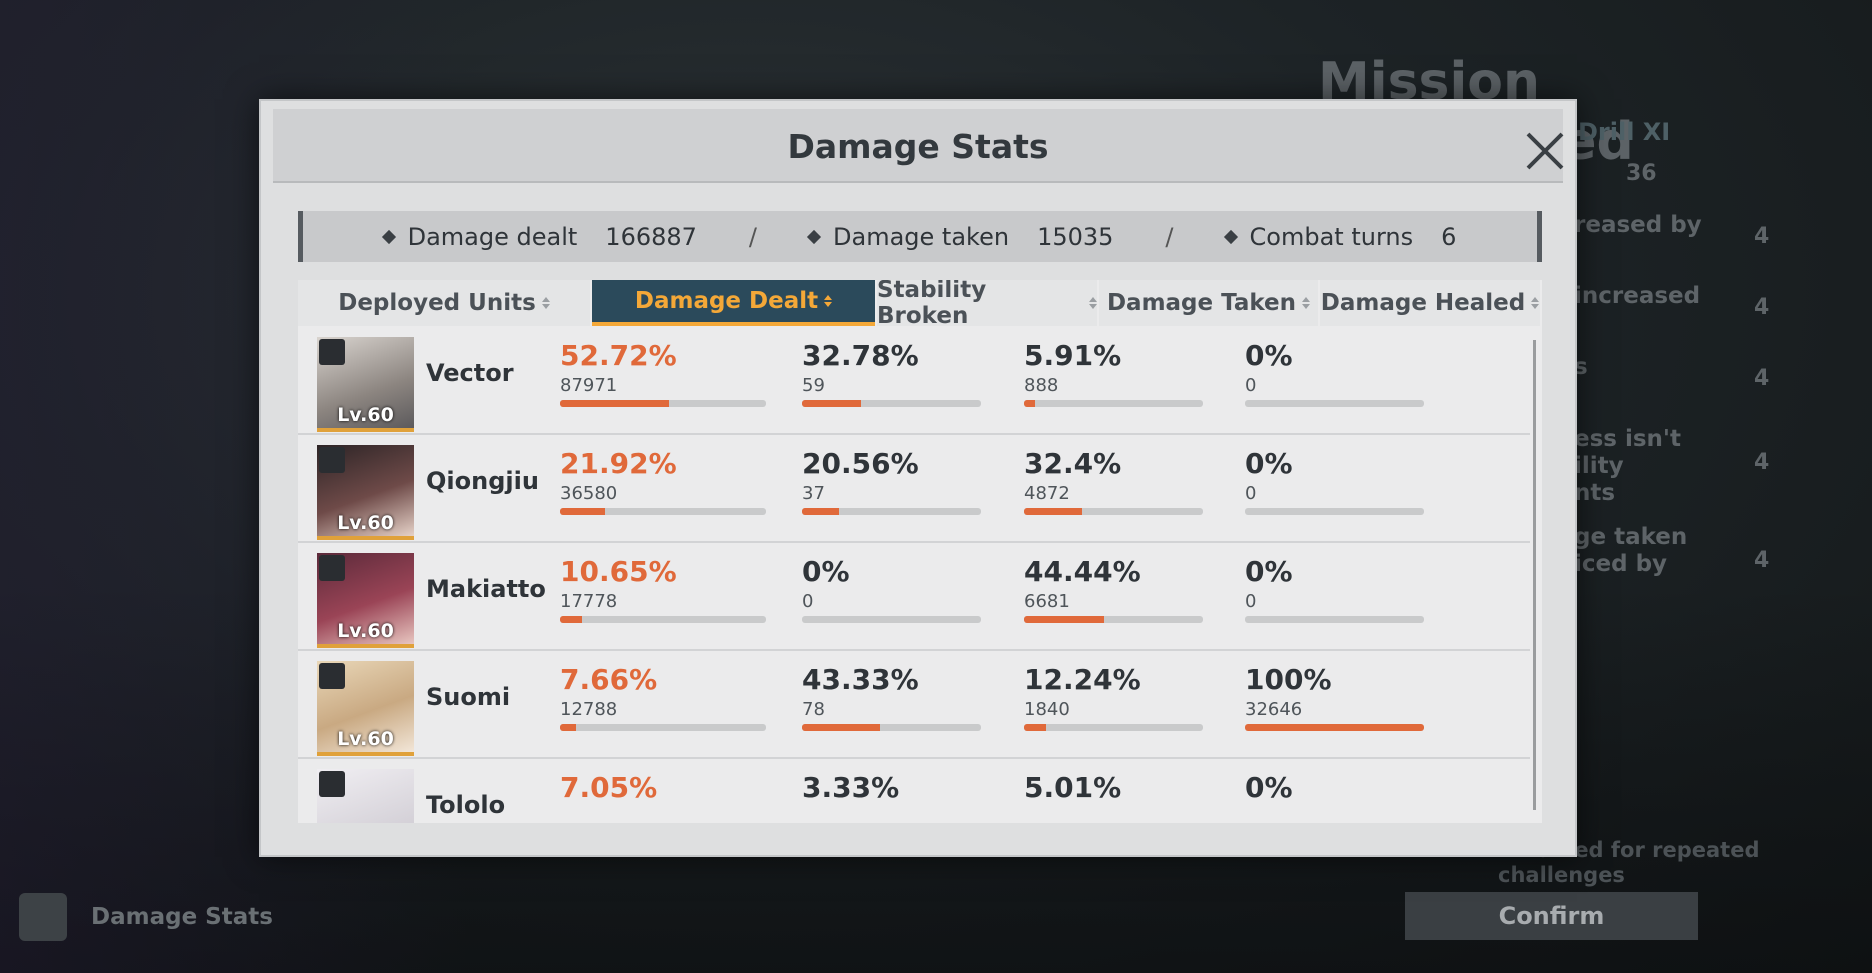 The image size is (1872, 973). Describe the element at coordinates (1047, 709) in the screenshot. I see `stat-amount: 1840` at that location.